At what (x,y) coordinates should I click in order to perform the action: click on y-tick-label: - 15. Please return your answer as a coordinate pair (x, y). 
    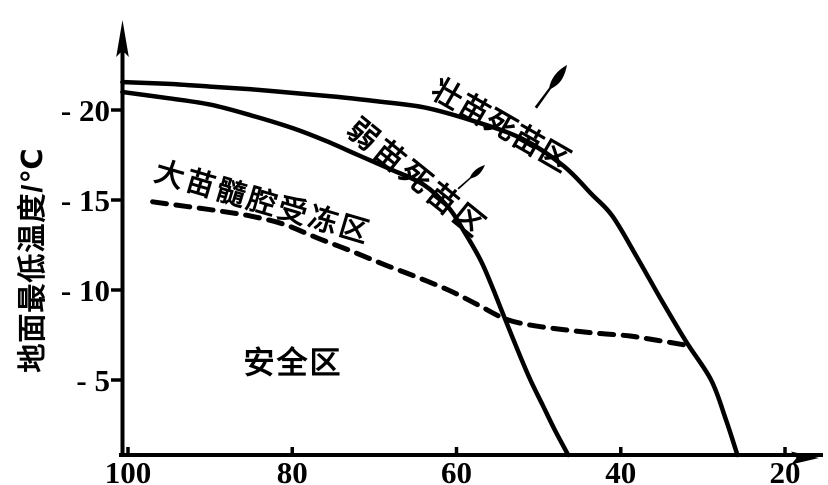
    Looking at the image, I should click on (85, 200).